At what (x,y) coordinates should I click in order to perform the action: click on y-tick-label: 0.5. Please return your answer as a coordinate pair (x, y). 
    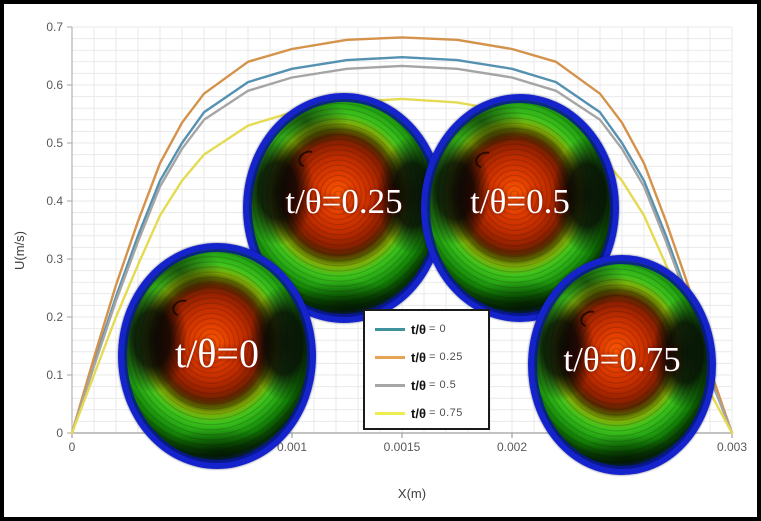
    Looking at the image, I should click on (54, 143).